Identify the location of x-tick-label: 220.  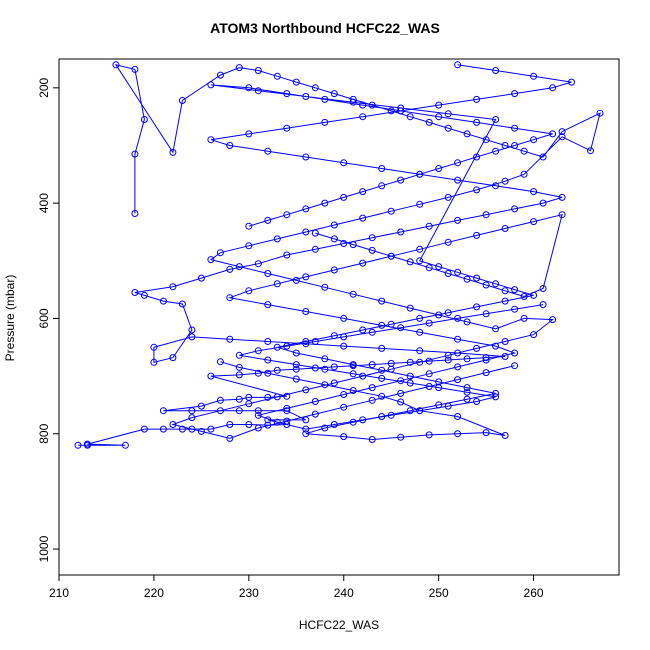
(154, 593).